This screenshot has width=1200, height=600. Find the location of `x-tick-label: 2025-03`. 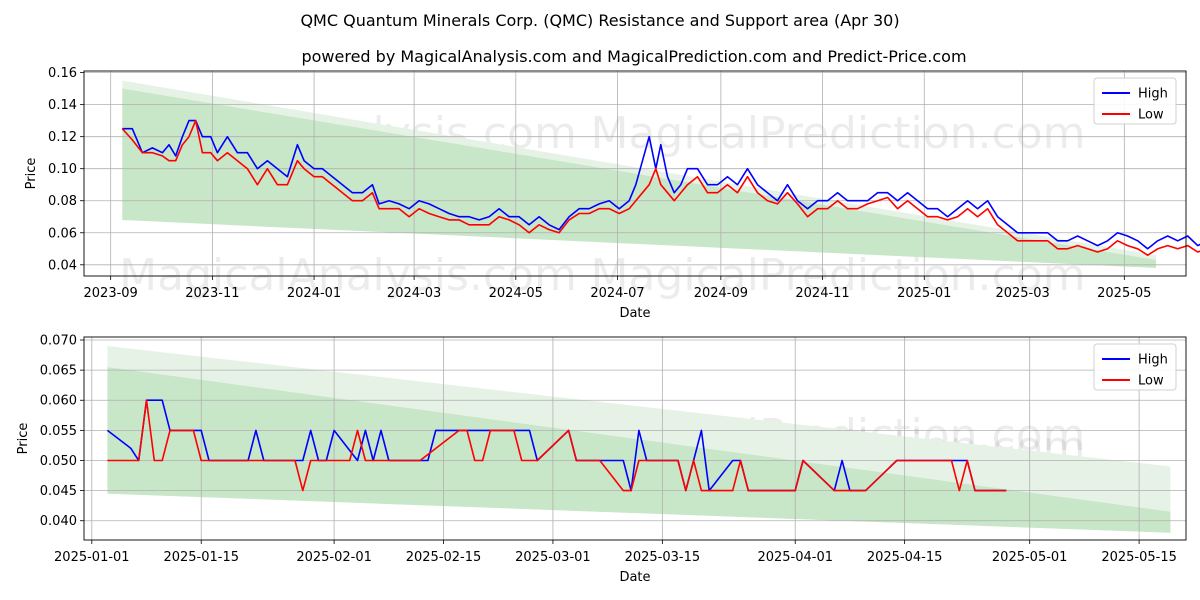

x-tick-label: 2025-03 is located at coordinates (1022, 293).